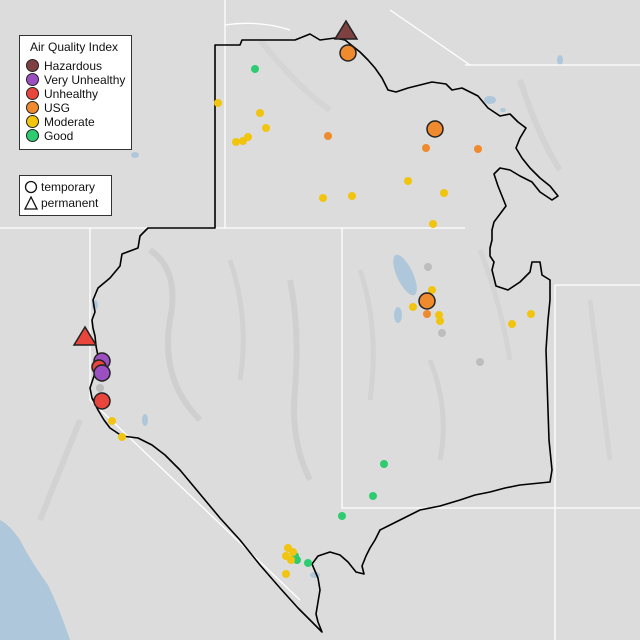 Image resolution: width=640 pixels, height=640 pixels. I want to click on no-data-markers, so click(290, 327).